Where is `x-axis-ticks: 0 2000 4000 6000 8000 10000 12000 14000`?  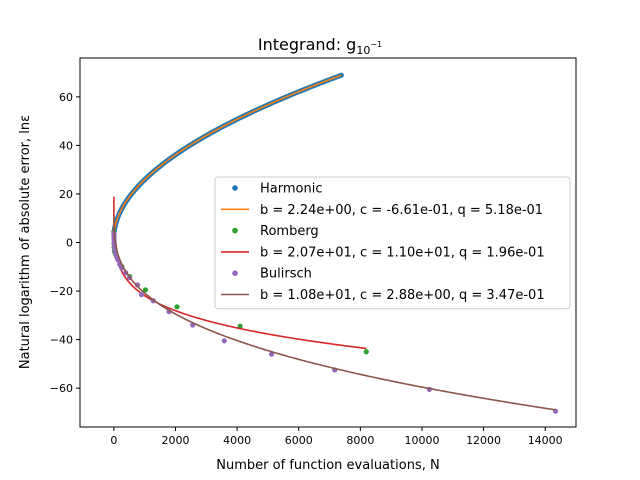 x-axis-ticks: 0 2000 4000 6000 8000 10000 12000 14000 is located at coordinates (336, 437).